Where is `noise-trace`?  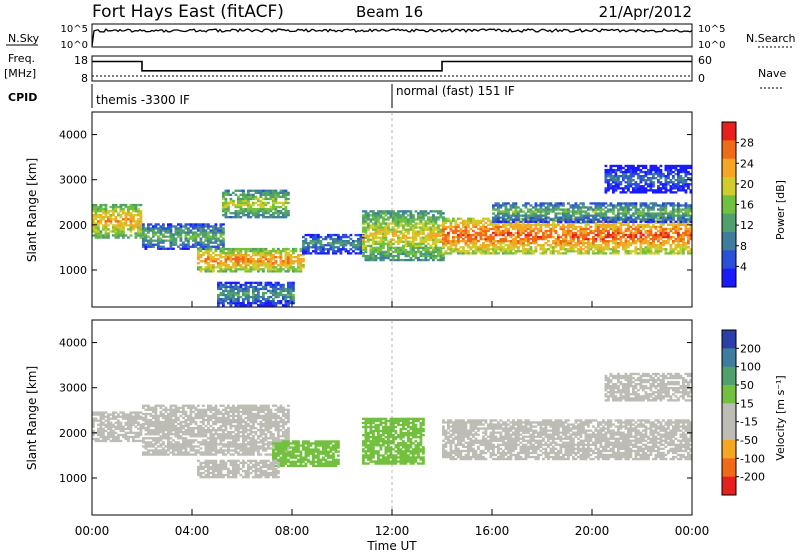
noise-trace is located at coordinates (392, 37).